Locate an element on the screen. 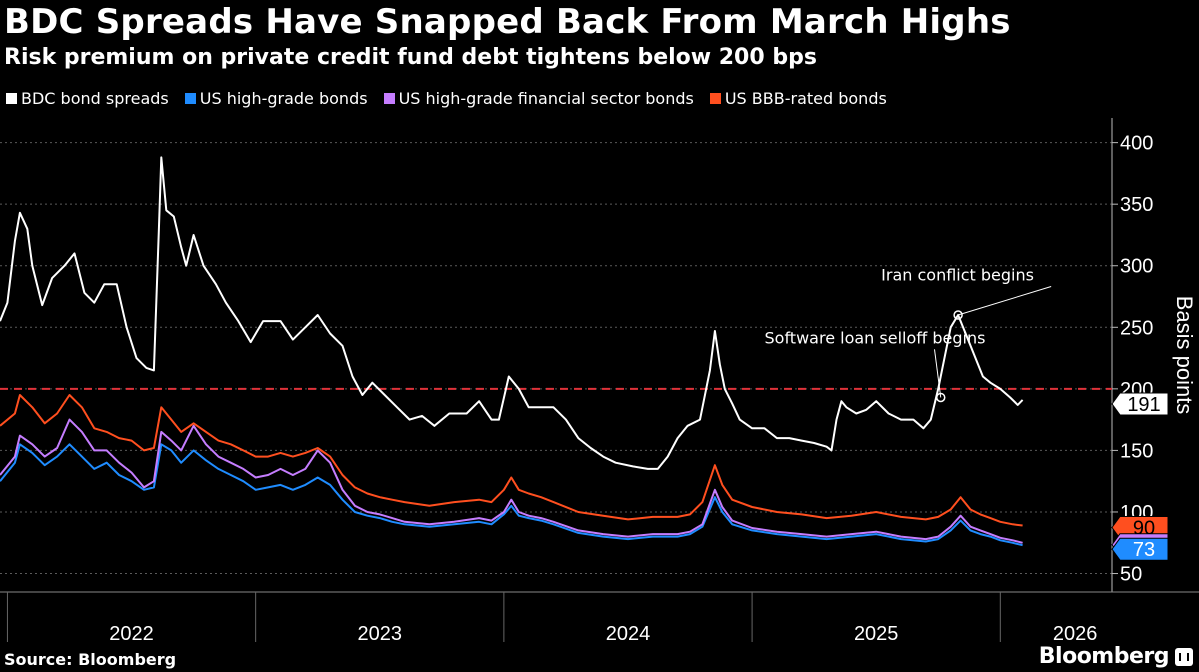  legend-swatch-financial is located at coordinates (389, 98).